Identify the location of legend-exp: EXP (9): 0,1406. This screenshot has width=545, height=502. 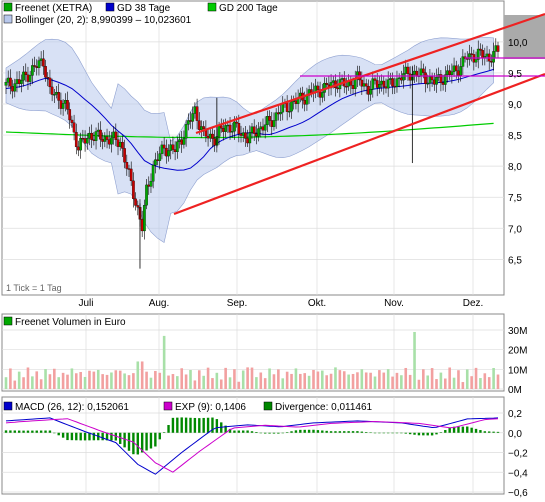
(210, 407).